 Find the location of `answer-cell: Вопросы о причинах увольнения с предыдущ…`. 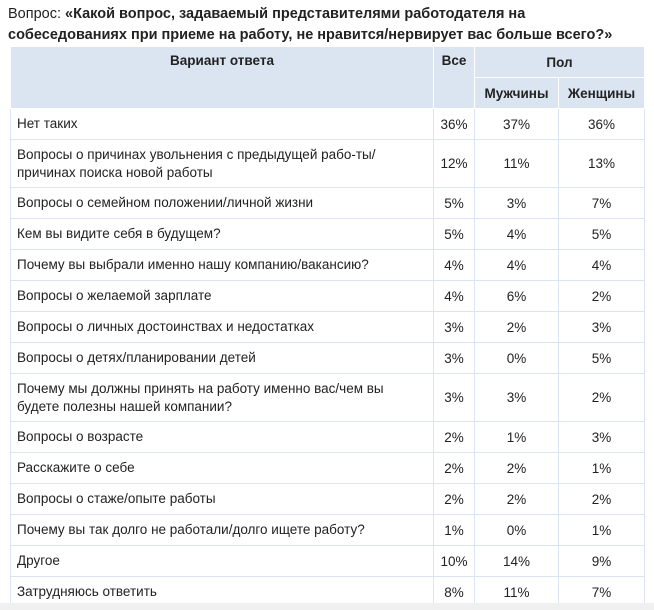

answer-cell: Вопросы о причинах увольнения с предыдущ… is located at coordinates (222, 163).